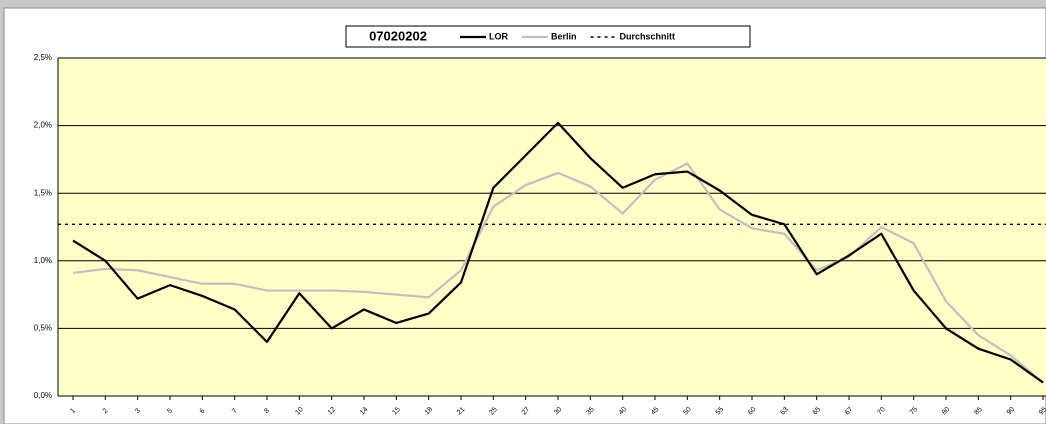 The image size is (1046, 424). I want to click on y-tick-label: 1,5%, so click(43, 192).